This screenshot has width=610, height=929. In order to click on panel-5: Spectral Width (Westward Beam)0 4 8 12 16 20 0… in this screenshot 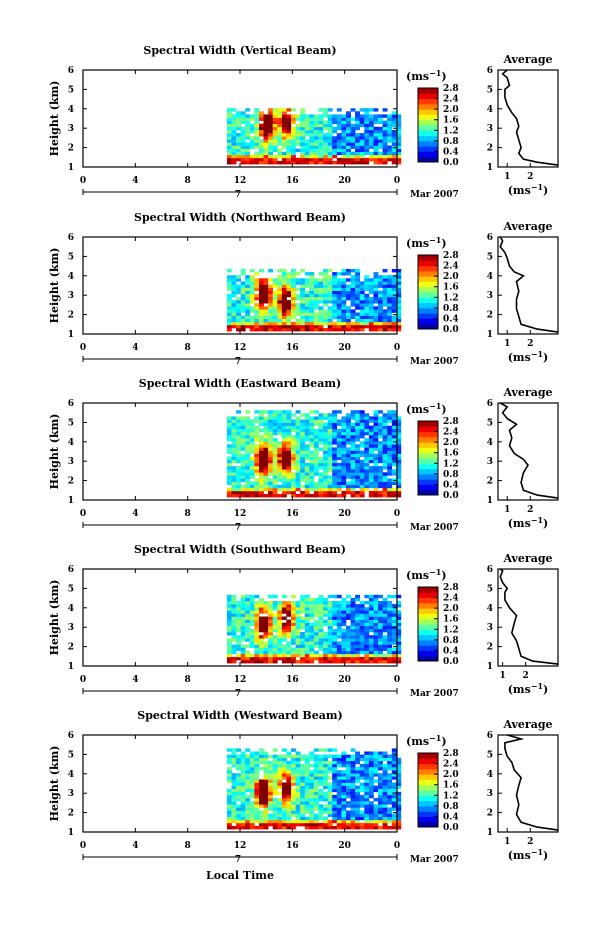, I will do `click(303, 787)`.